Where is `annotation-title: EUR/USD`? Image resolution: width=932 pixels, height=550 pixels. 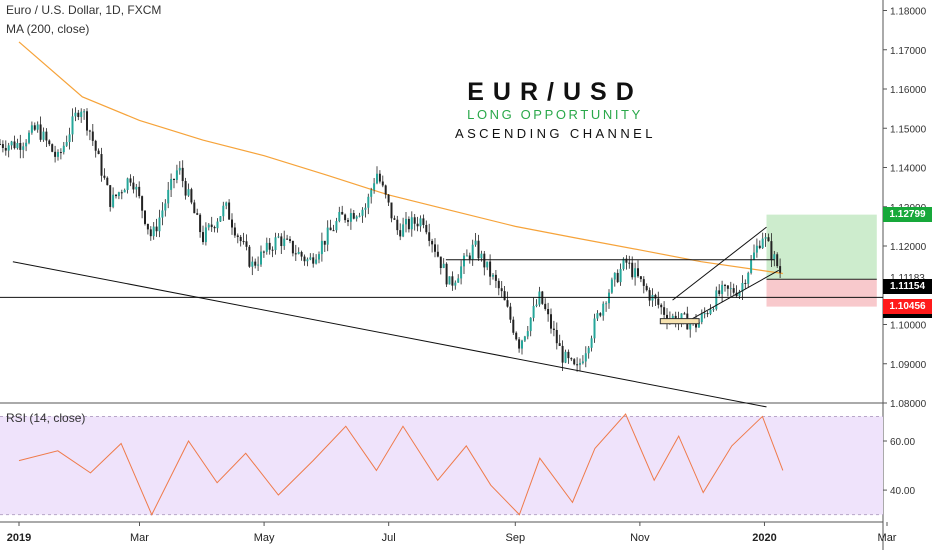
annotation-title: EUR/USD is located at coordinates (555, 92).